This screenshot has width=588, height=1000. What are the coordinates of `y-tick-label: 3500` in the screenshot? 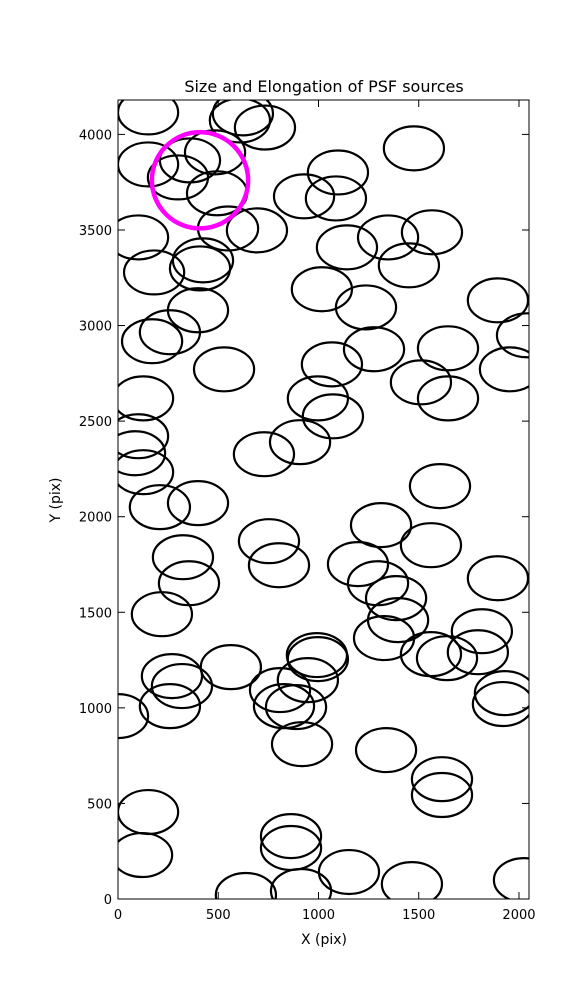 It's located at (95, 231).